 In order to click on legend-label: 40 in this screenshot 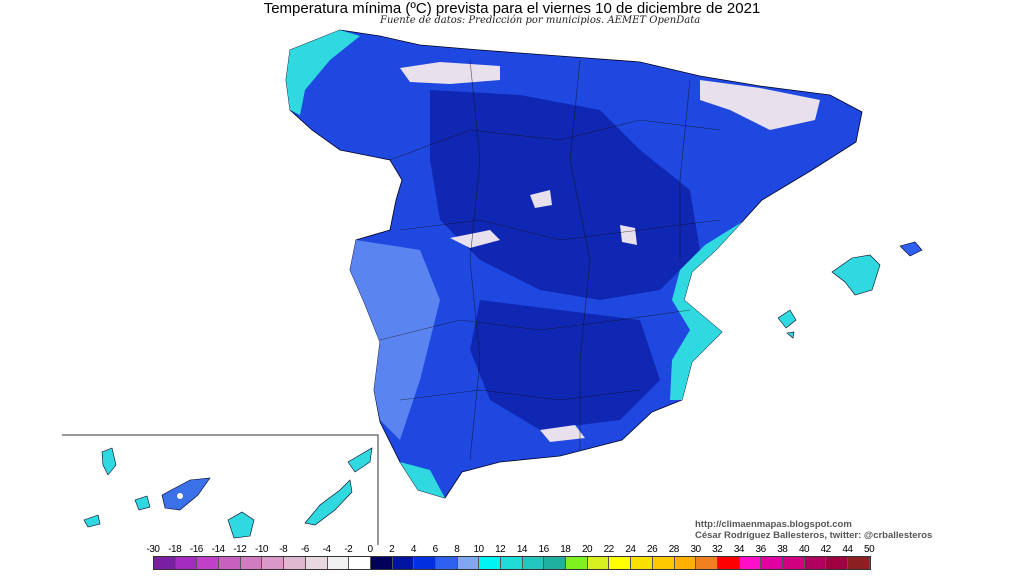, I will do `click(804, 549)`.